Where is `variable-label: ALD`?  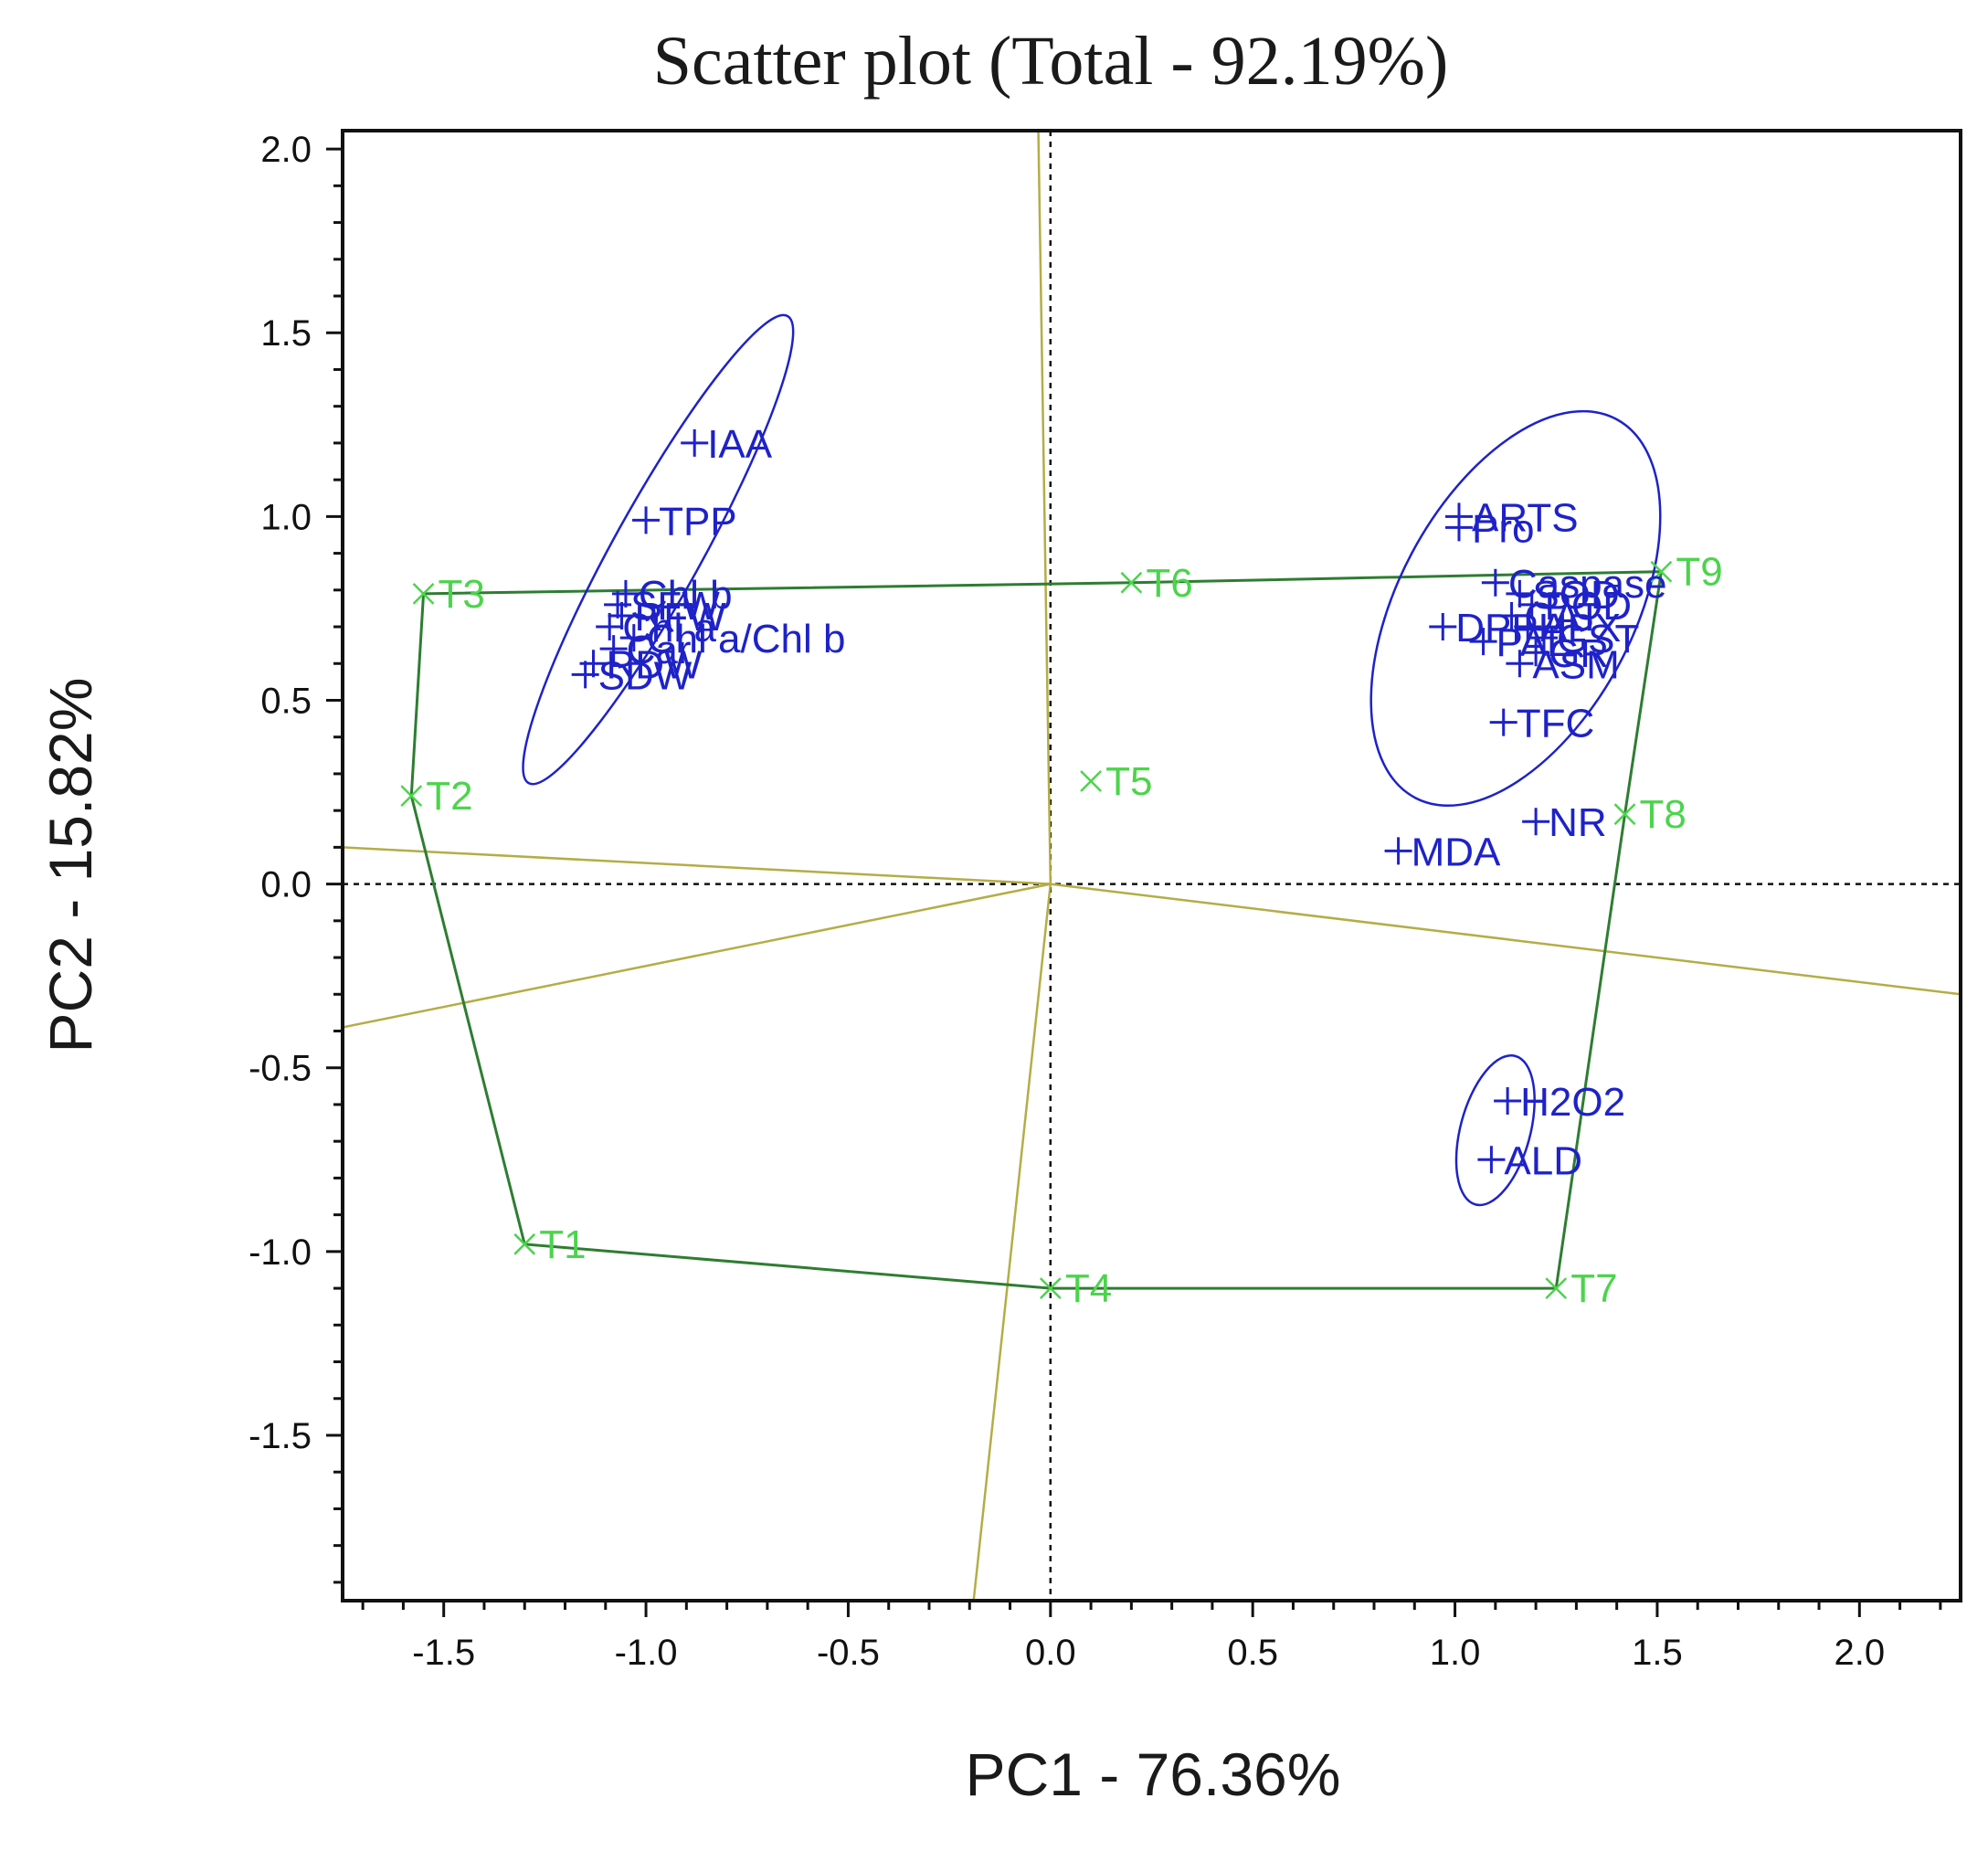 variable-label: ALD is located at coordinates (1543, 1160).